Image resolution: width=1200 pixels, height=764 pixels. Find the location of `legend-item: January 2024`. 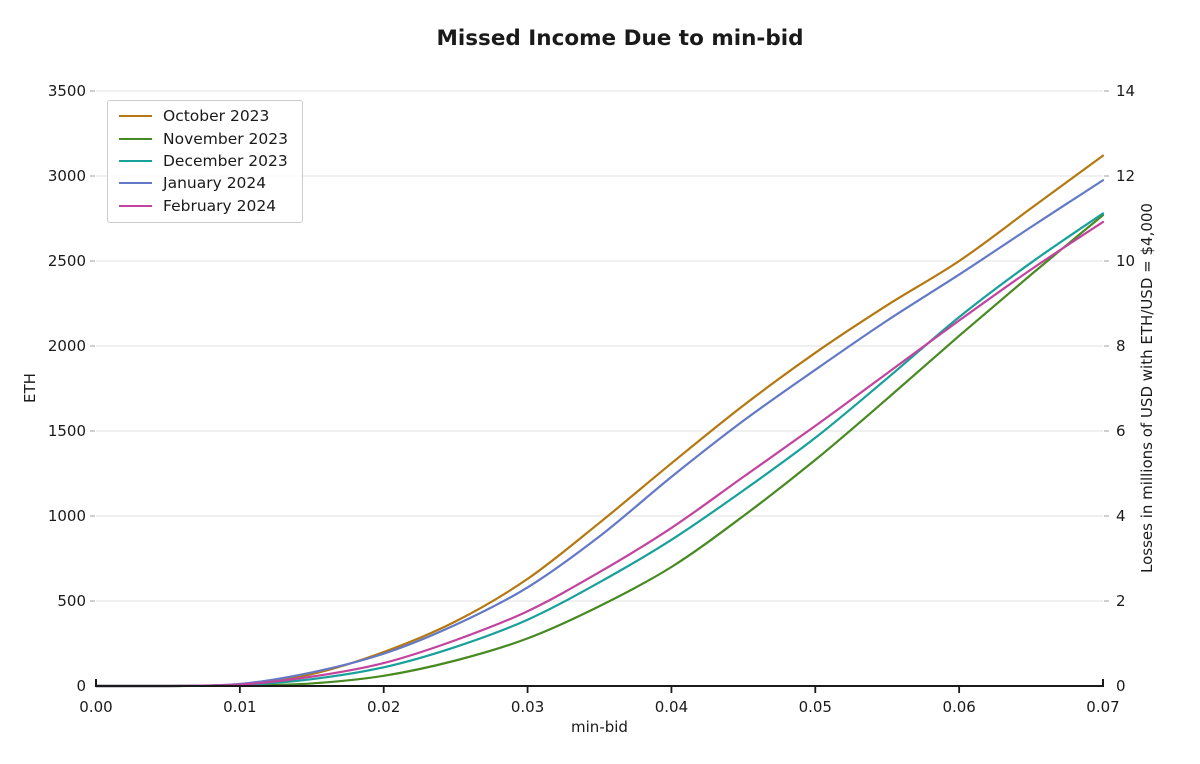

legend-item: January 2024 is located at coordinates (203, 183).